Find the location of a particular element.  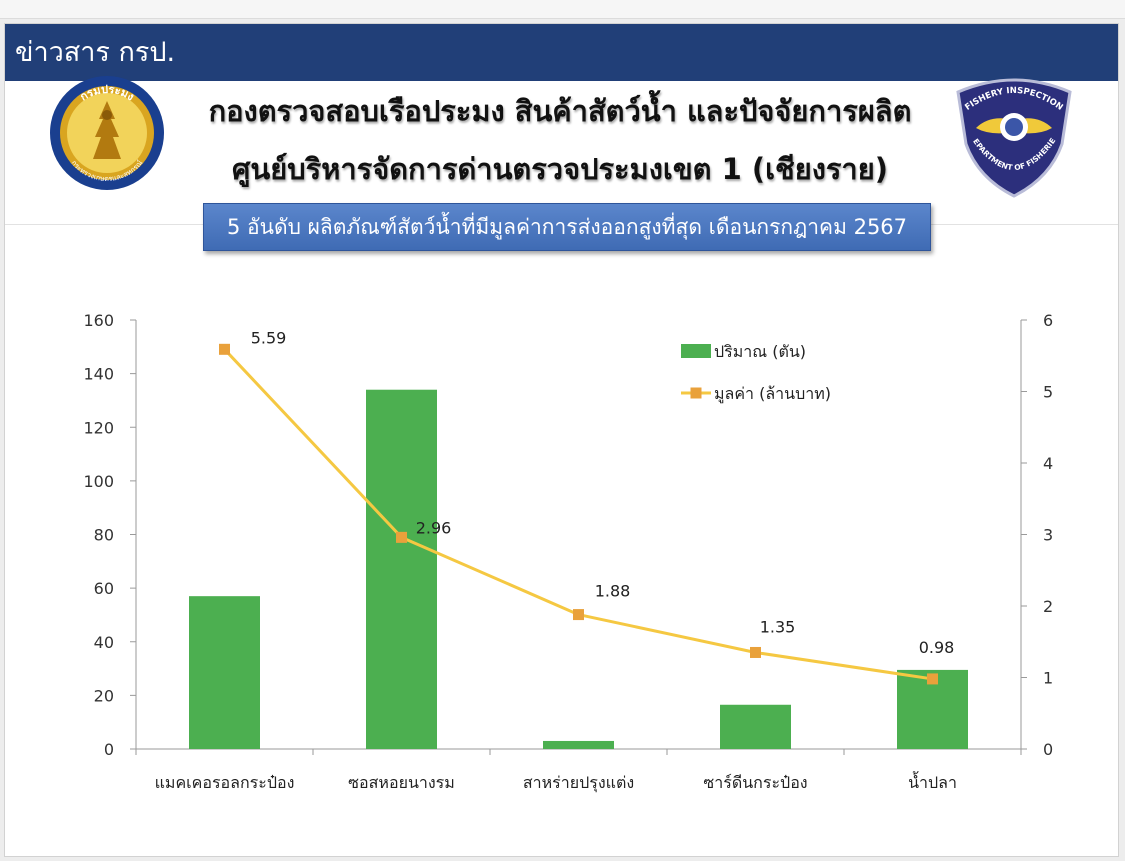

y-right-tick-label: 5 is located at coordinates (1048, 392).